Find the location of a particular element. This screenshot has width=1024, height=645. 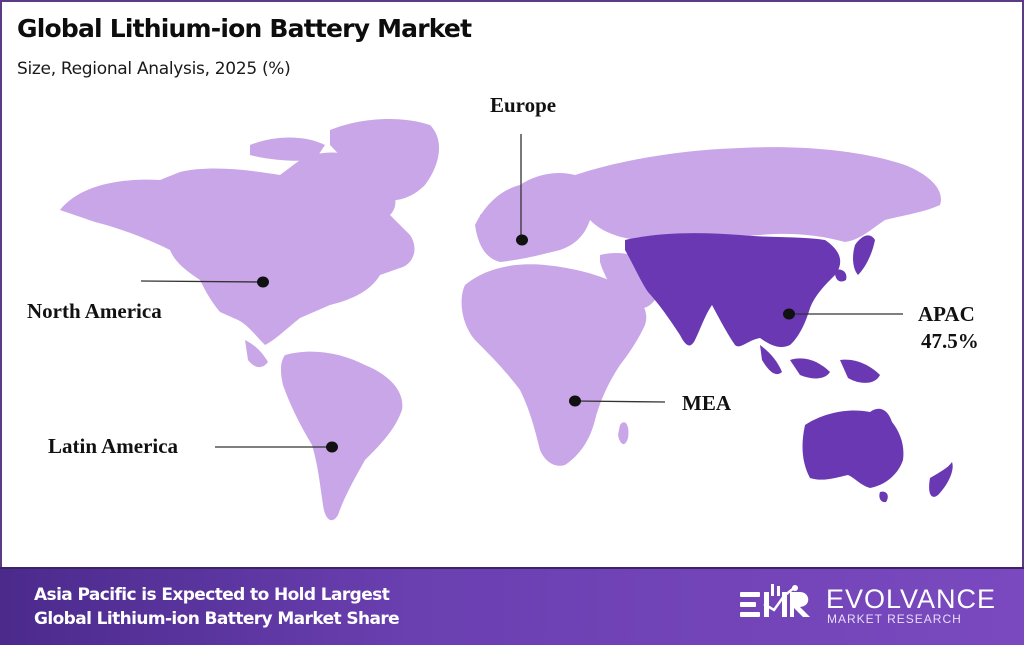

label-mea: MEA is located at coordinates (706, 403).